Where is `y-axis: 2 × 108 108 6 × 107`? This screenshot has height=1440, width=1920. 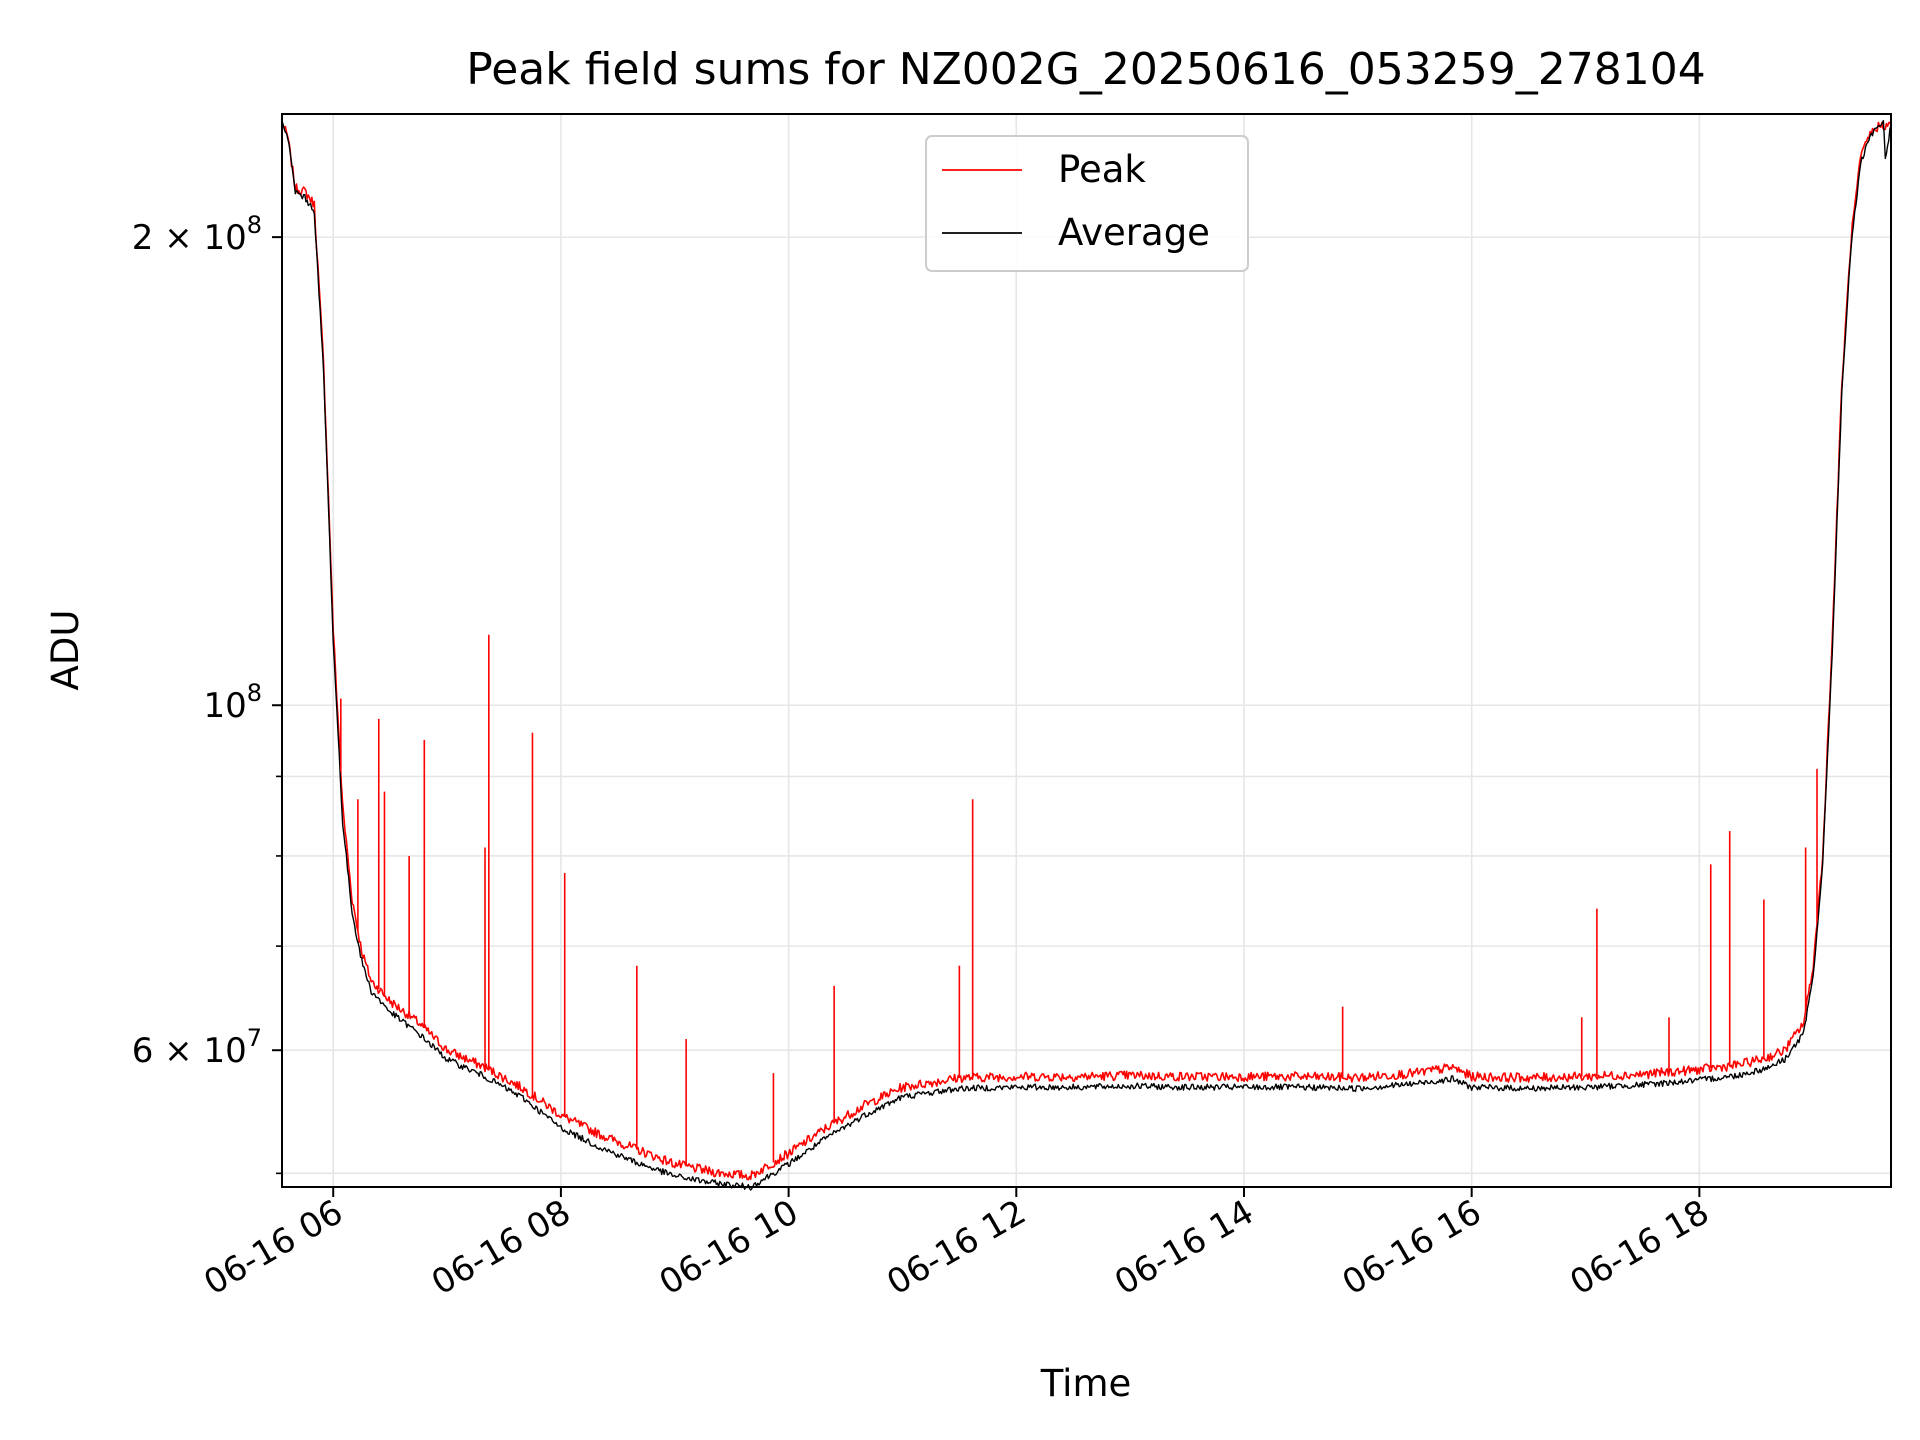 y-axis: 2 × 108 108 6 × 107 is located at coordinates (207, 693).